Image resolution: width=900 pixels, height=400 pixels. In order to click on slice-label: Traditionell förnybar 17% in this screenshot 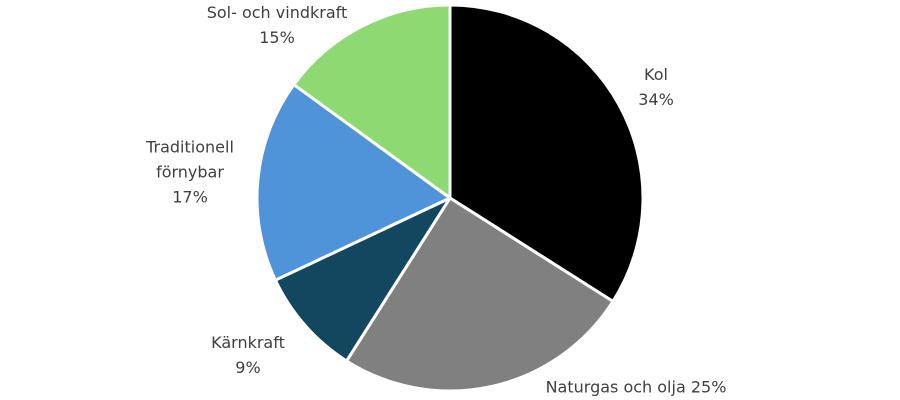, I will do `click(190, 172)`.